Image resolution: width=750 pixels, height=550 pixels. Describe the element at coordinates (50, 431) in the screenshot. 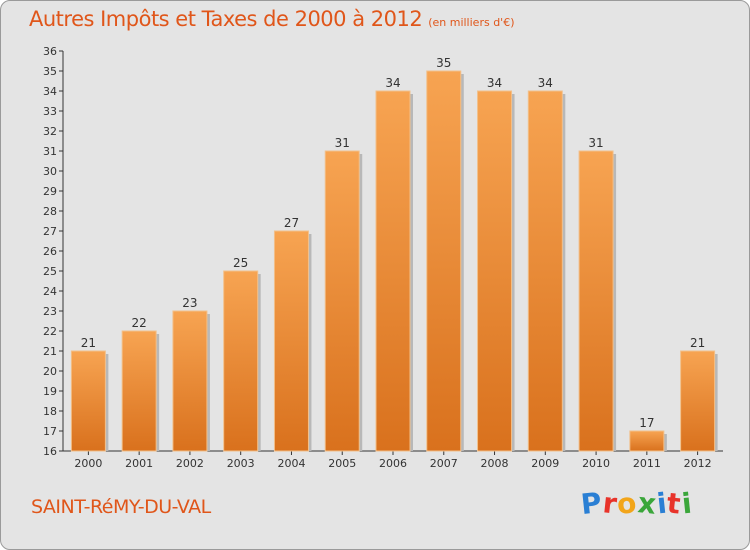

I see `y-tick-label: 17` at that location.